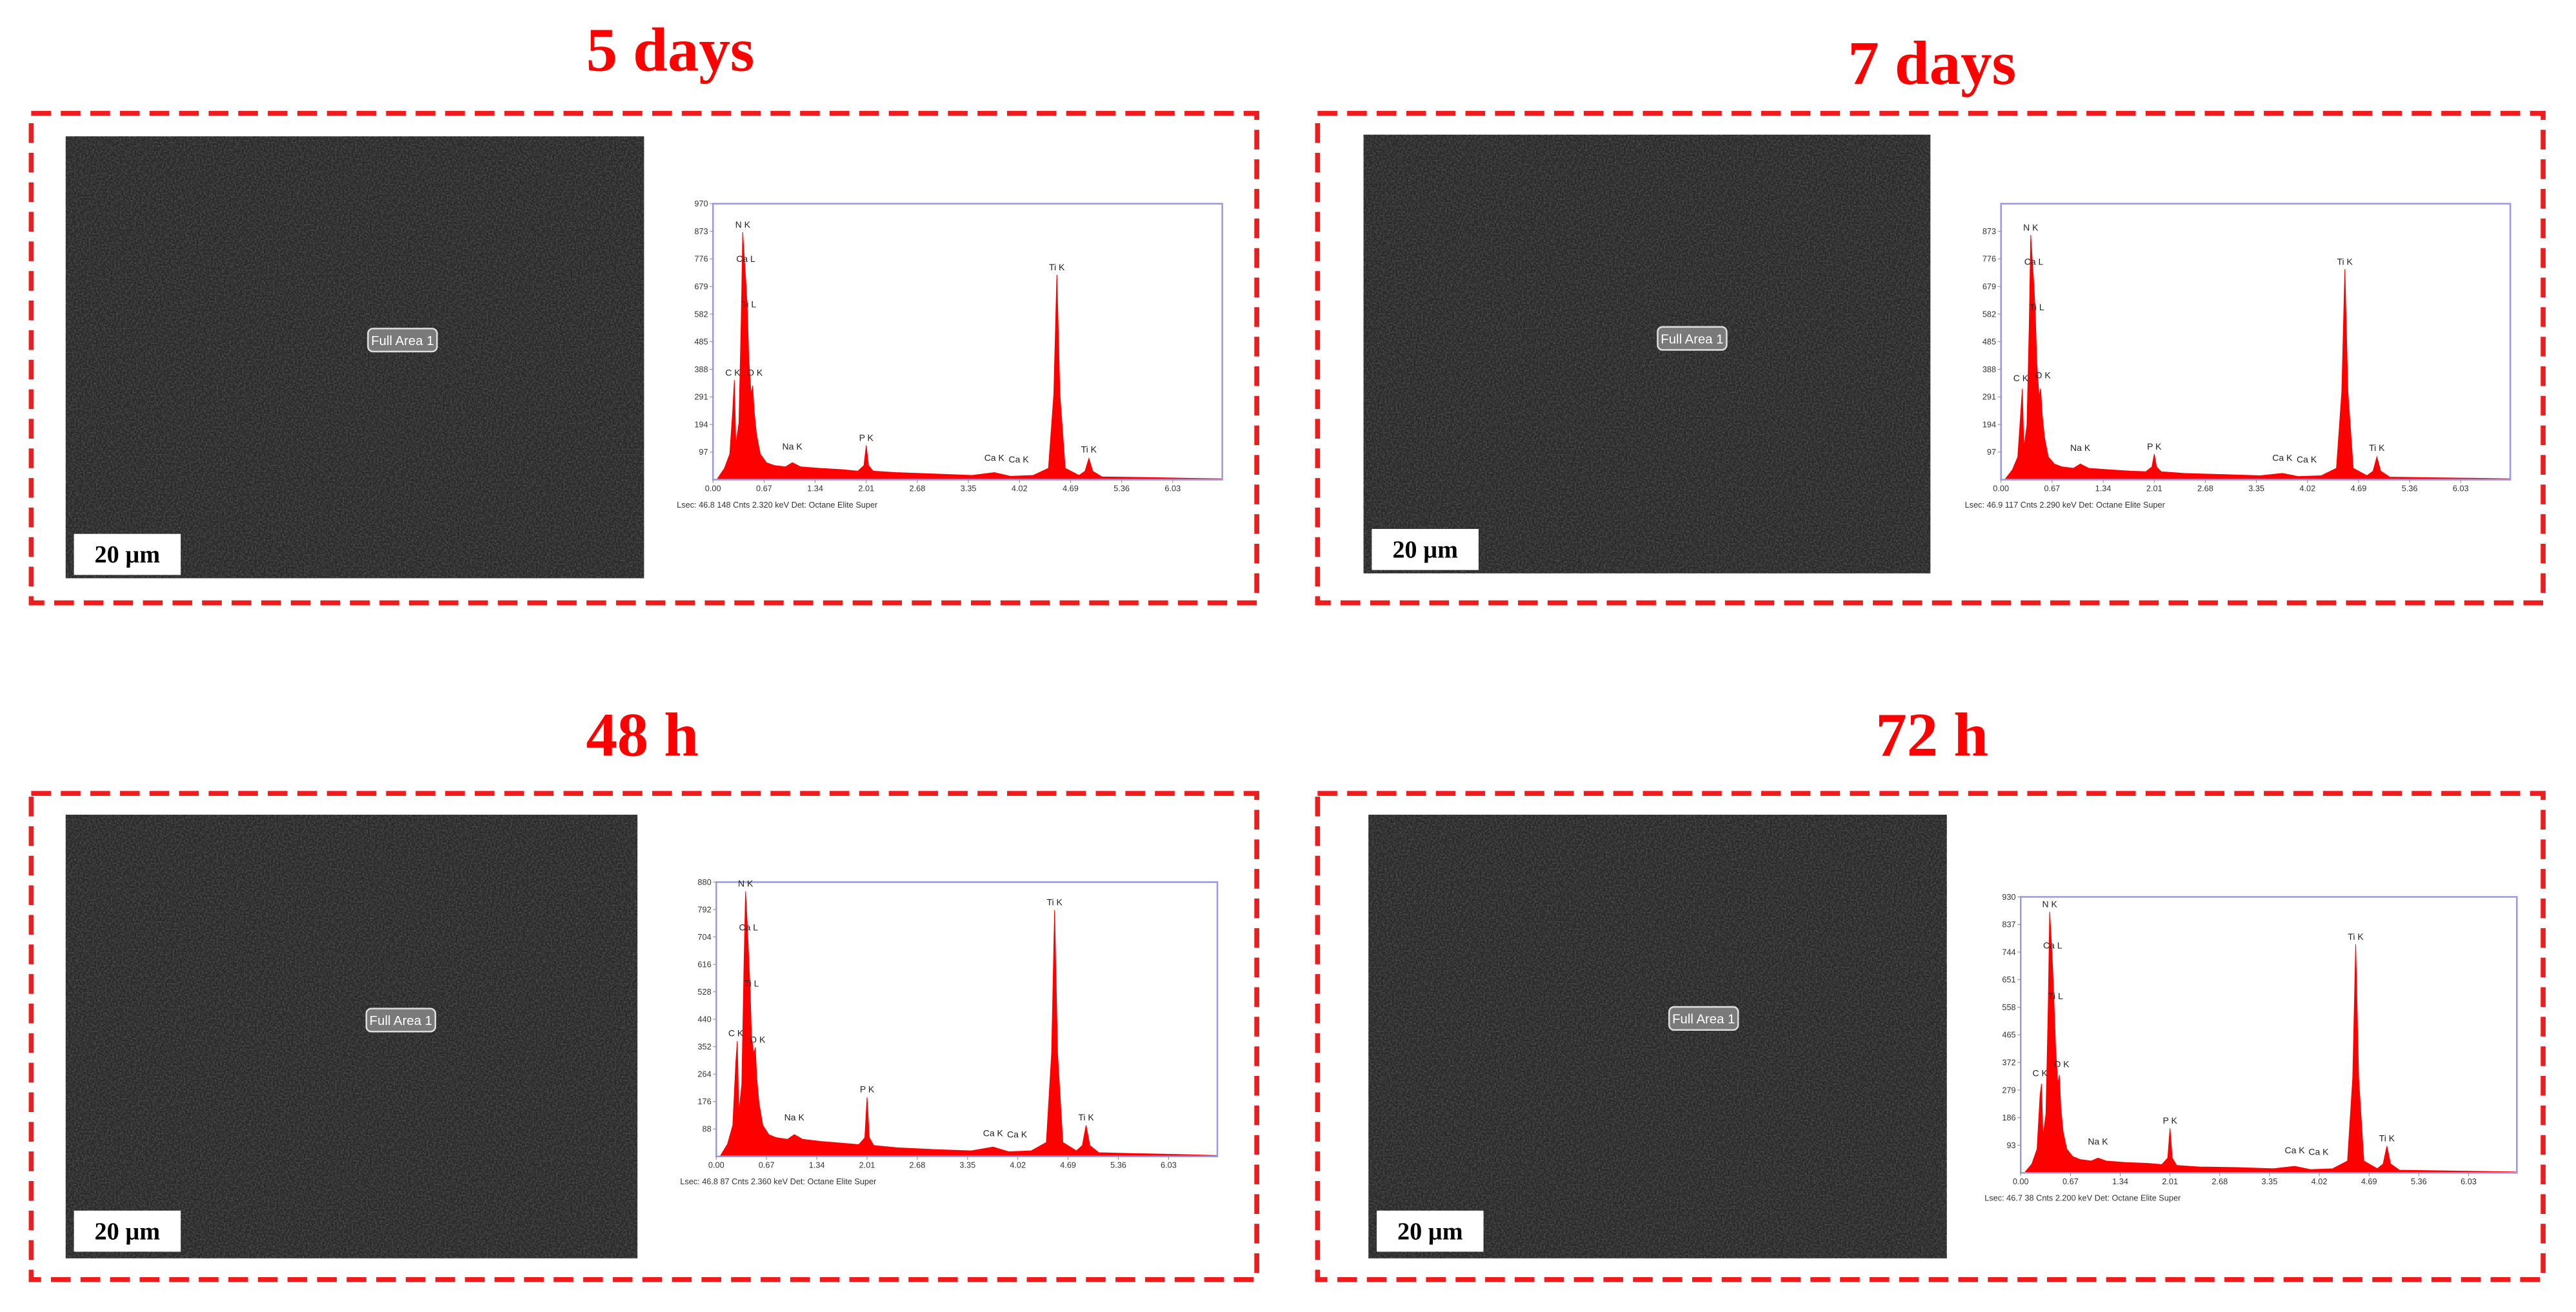  I want to click on y-tick-label: 88, so click(707, 1129).